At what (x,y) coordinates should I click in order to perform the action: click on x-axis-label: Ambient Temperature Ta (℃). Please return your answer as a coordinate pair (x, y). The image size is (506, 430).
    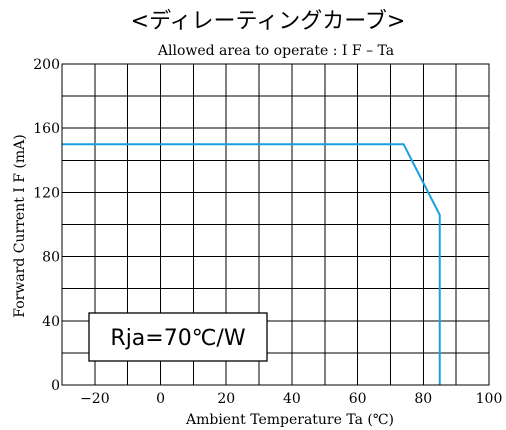
    Looking at the image, I should click on (289, 420).